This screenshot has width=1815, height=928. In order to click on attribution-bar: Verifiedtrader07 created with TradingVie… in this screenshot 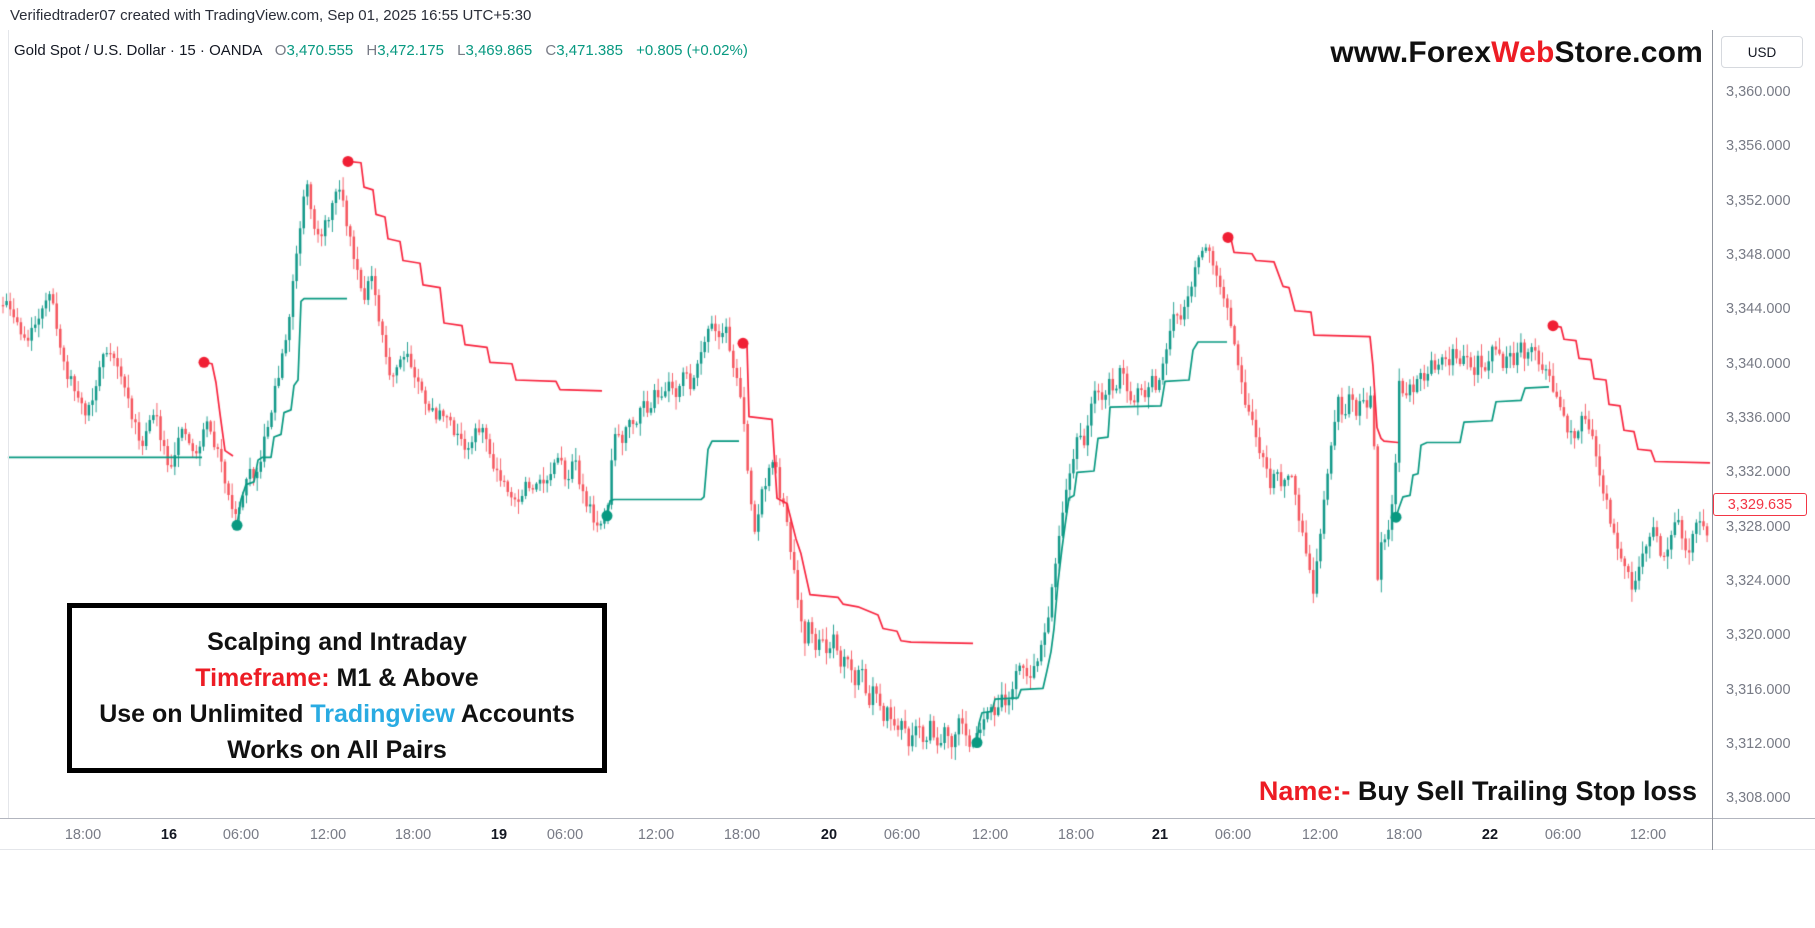, I will do `click(907, 15)`.